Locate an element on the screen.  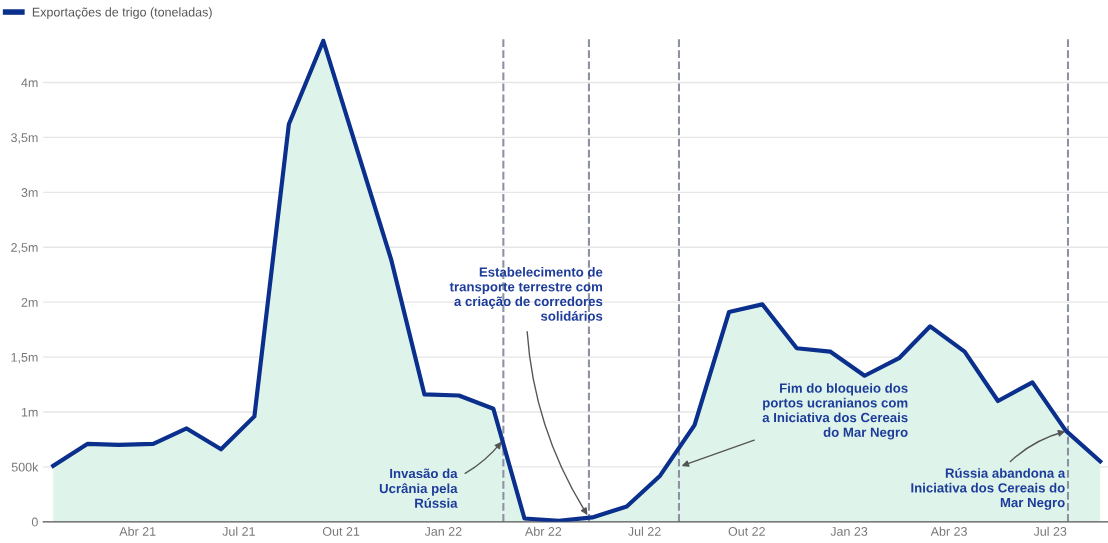
x-tick-label: Jan 22 is located at coordinates (443, 531).